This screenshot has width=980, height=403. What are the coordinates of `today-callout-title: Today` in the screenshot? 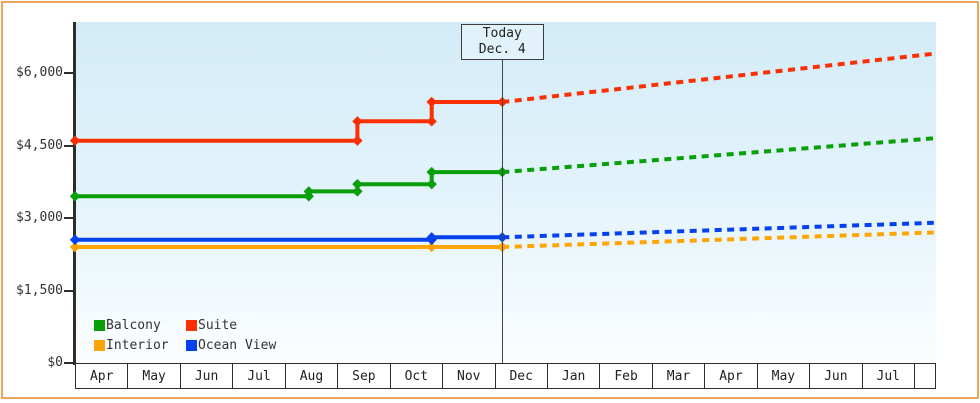 It's located at (502, 33).